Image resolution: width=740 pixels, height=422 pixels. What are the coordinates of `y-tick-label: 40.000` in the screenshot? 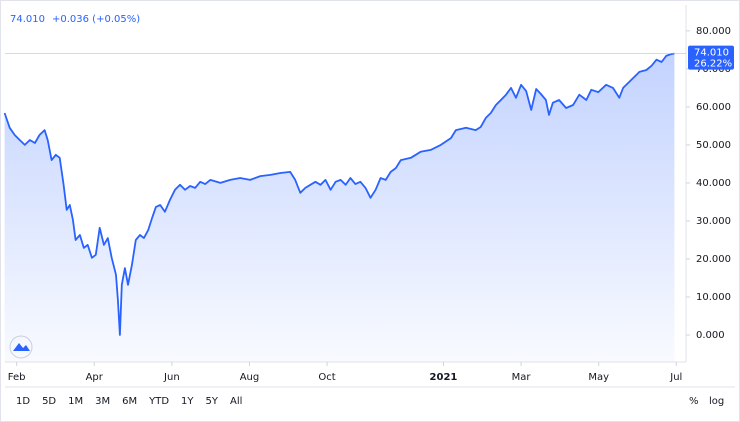 It's located at (713, 183).